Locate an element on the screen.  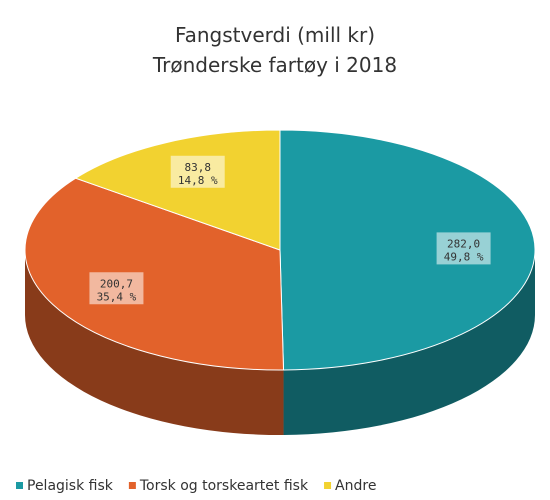
data-label: 83,8 is located at coordinates (197, 167).